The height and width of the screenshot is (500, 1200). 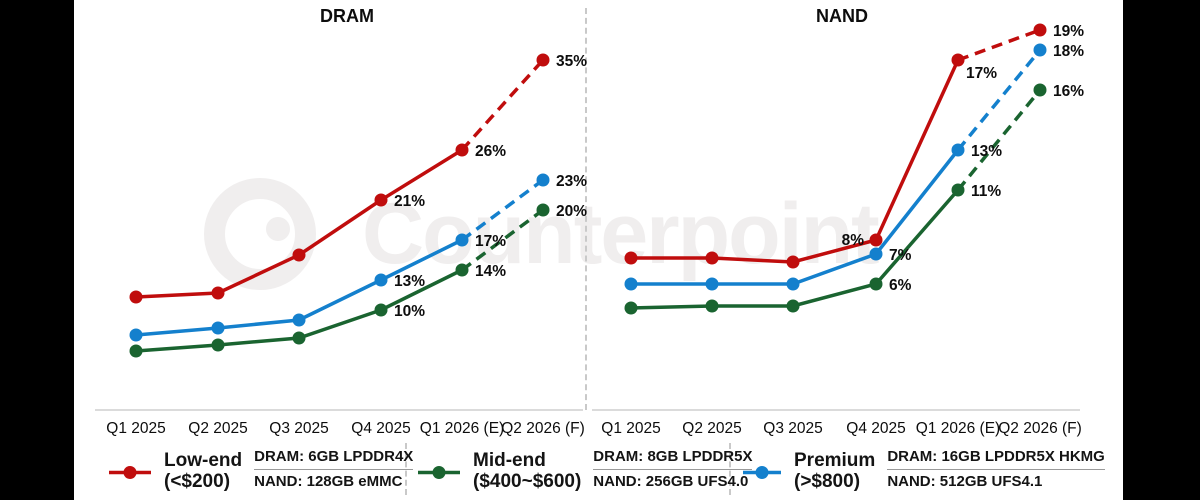 What do you see at coordinates (1068, 31) in the screenshot?
I see `data-point-label: 19%` at bounding box center [1068, 31].